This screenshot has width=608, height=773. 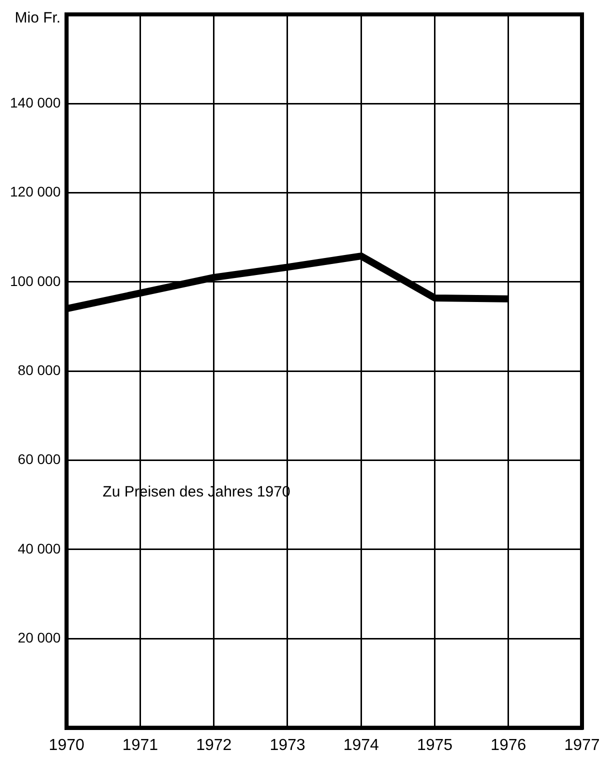 I want to click on y-tick-label: 40 000, so click(x=39, y=548).